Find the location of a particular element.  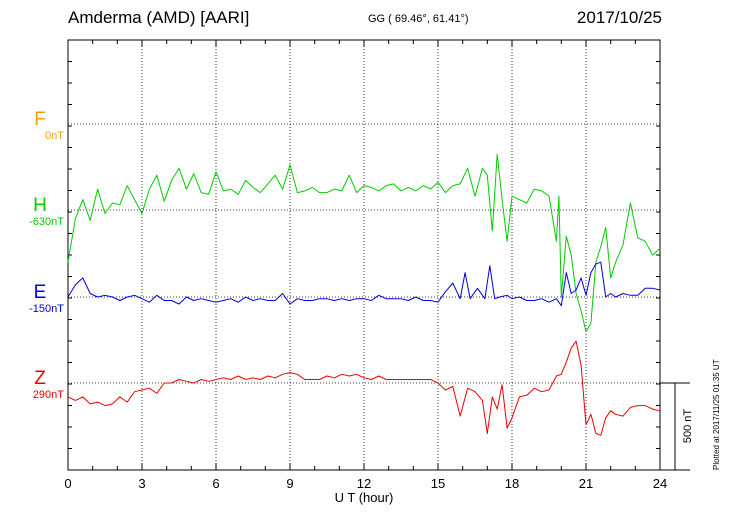

x-tick-label-15: 15 is located at coordinates (438, 483).